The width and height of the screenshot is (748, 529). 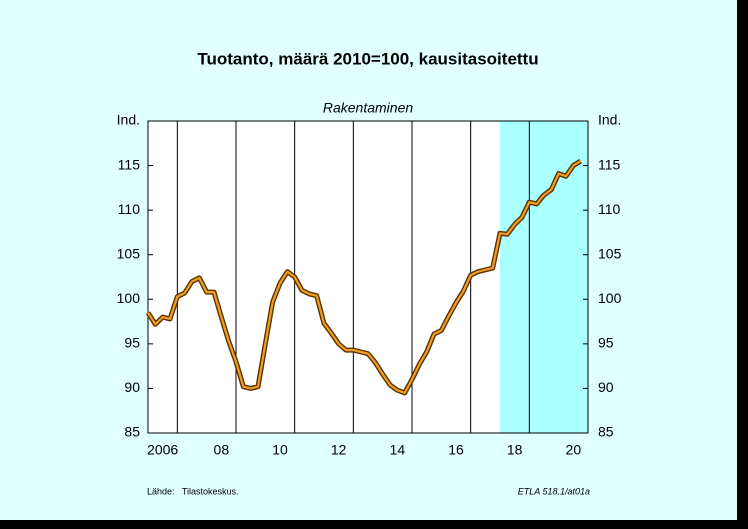 I want to click on forecast-shade, so click(x=544, y=277).